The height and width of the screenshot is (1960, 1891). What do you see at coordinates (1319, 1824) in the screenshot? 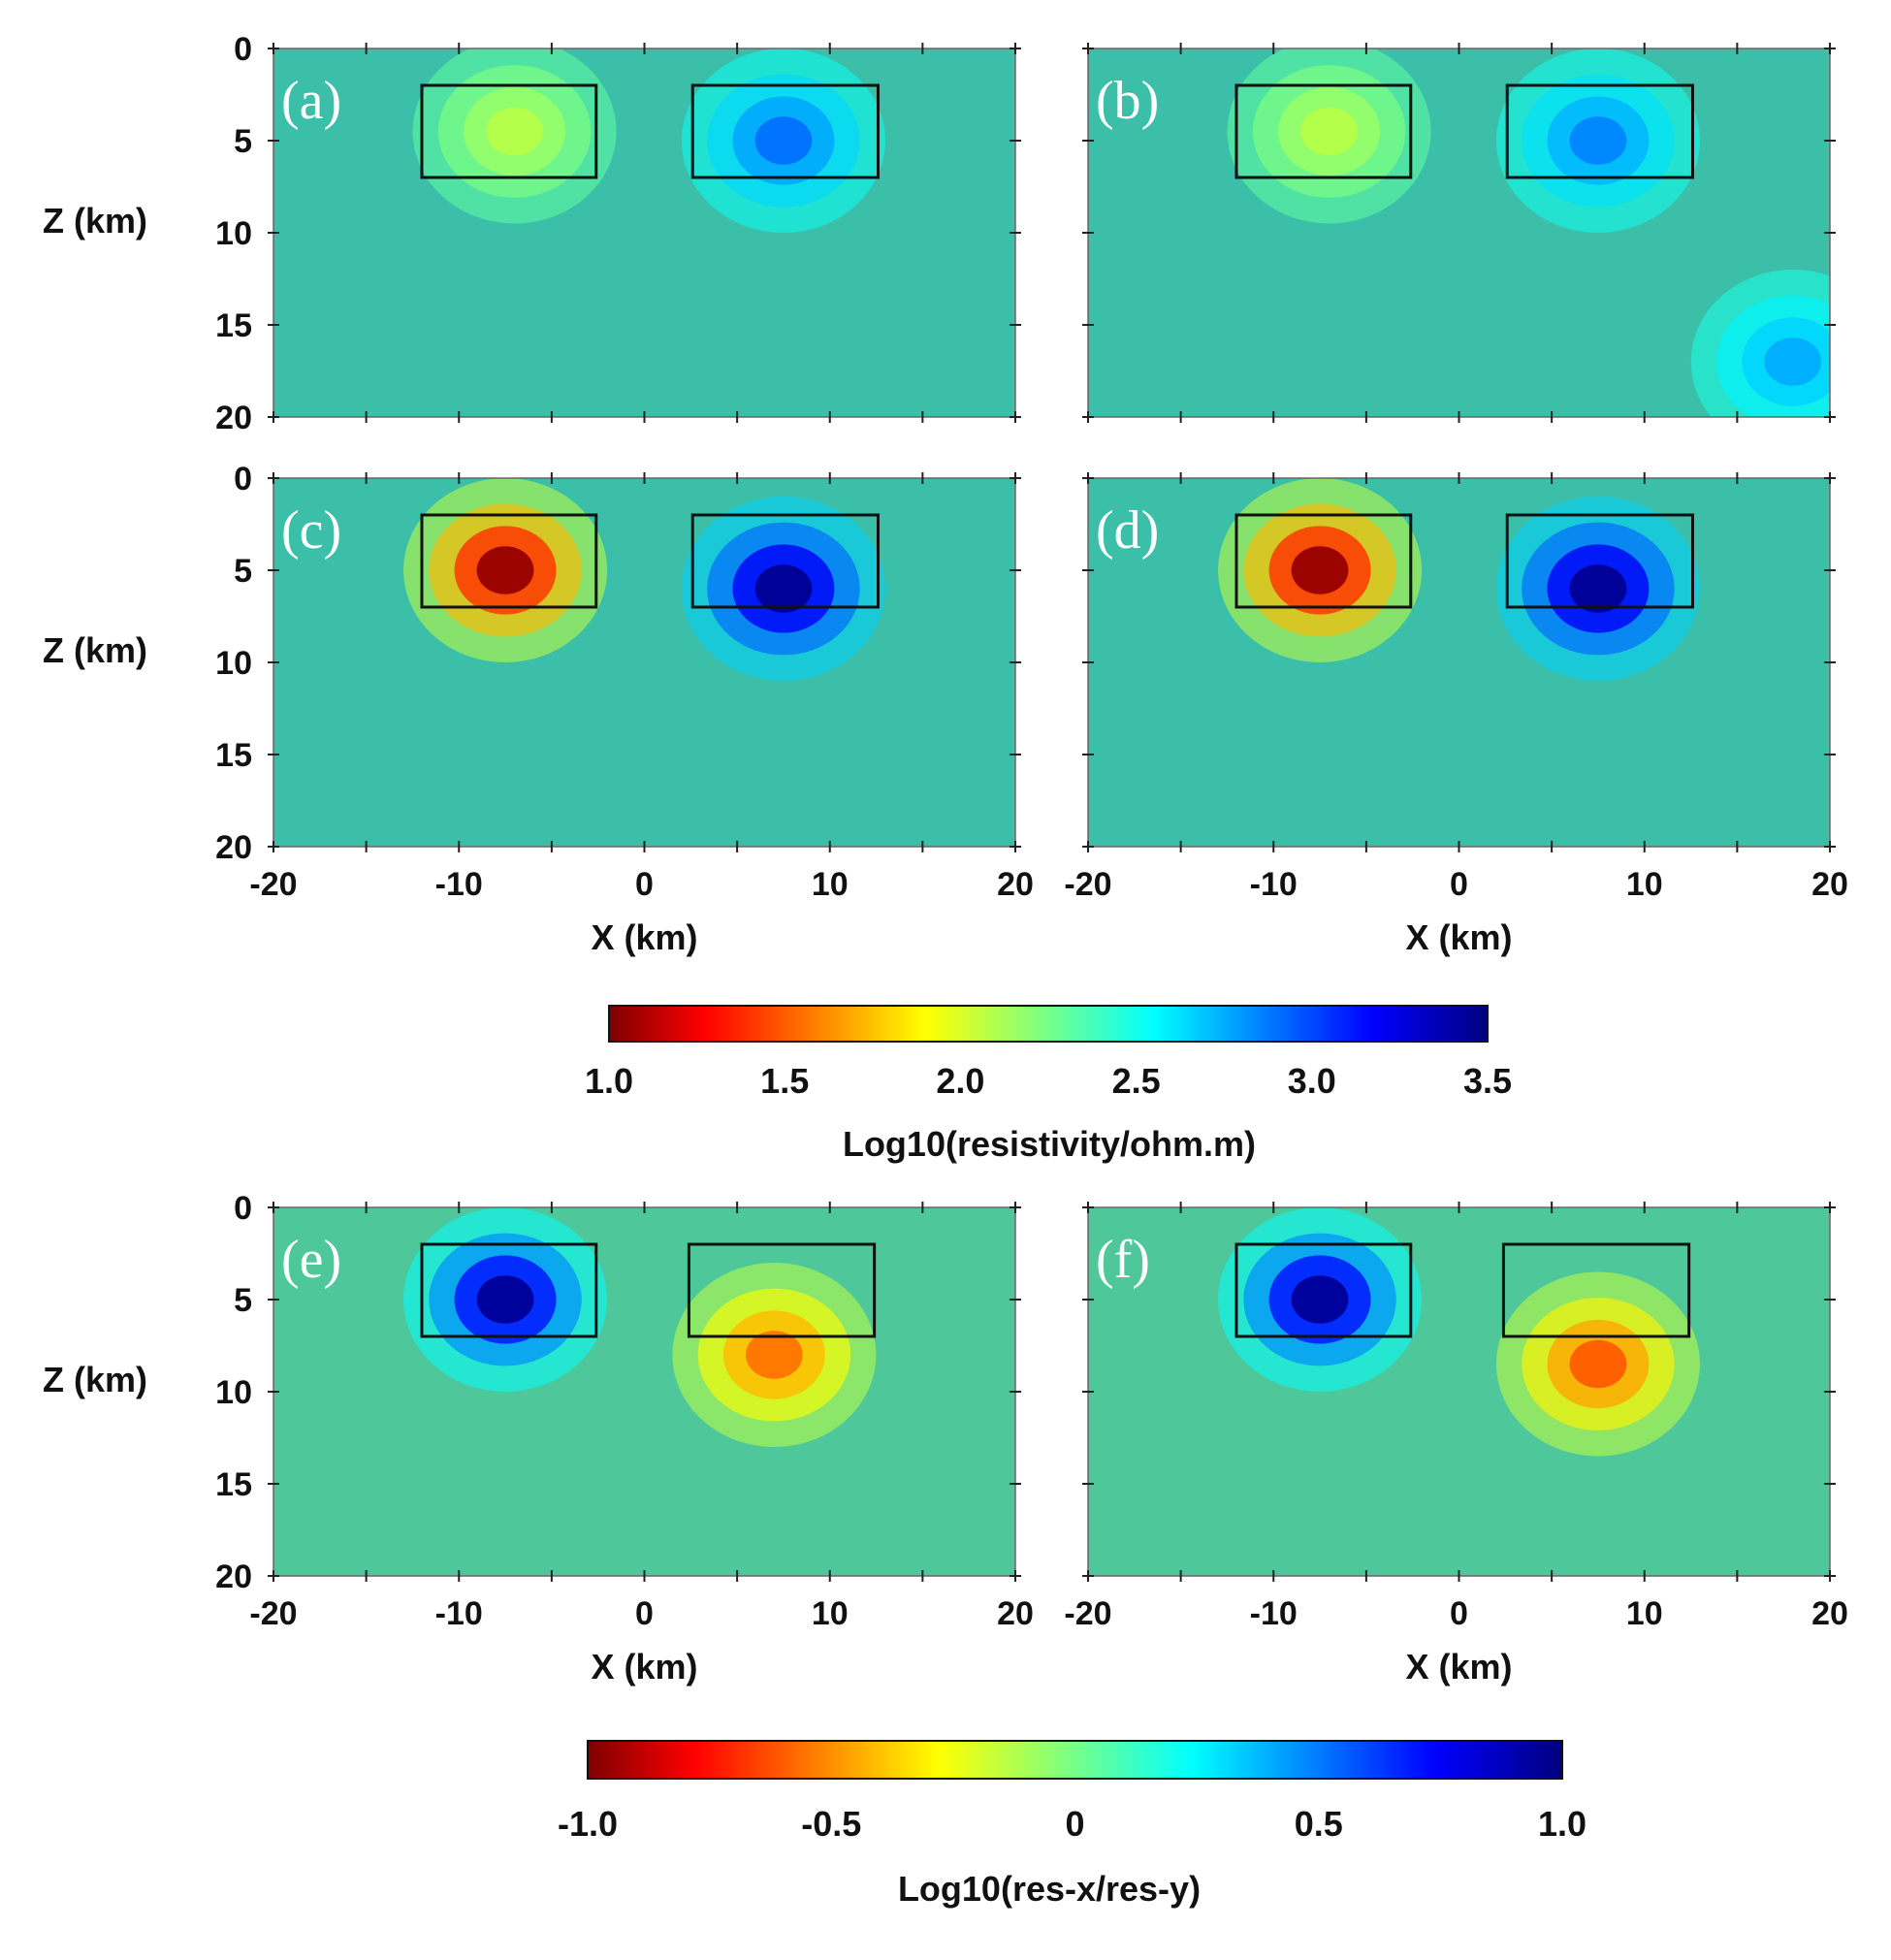
I see `anisotropy-colorbar-tick-label: 0.5` at bounding box center [1319, 1824].